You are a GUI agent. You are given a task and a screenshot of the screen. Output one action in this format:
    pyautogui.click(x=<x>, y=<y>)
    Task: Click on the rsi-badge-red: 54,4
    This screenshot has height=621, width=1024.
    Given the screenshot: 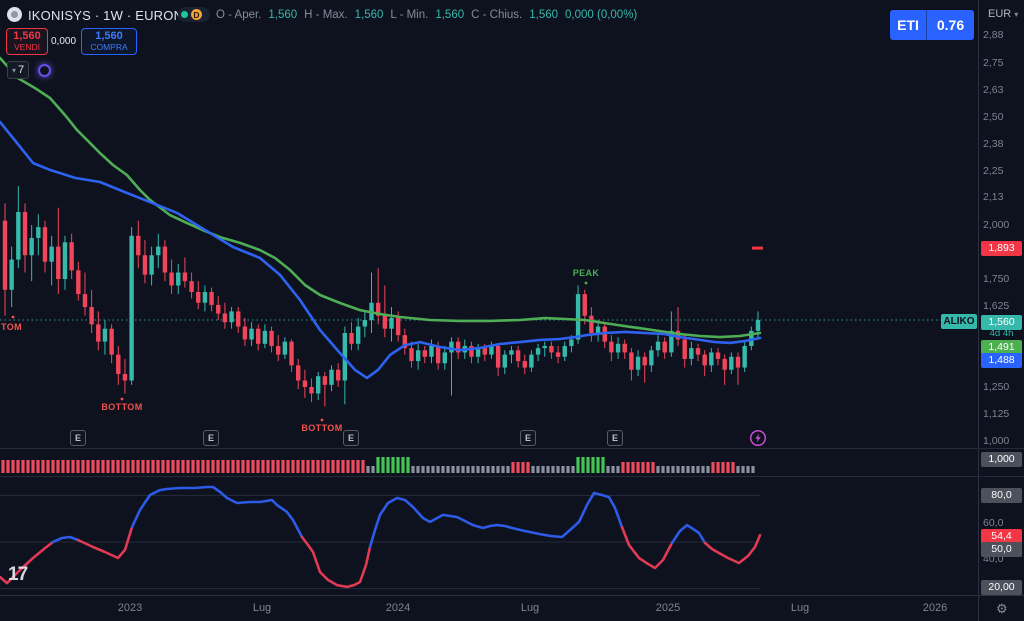 What is the action you would take?
    pyautogui.click(x=1001, y=536)
    